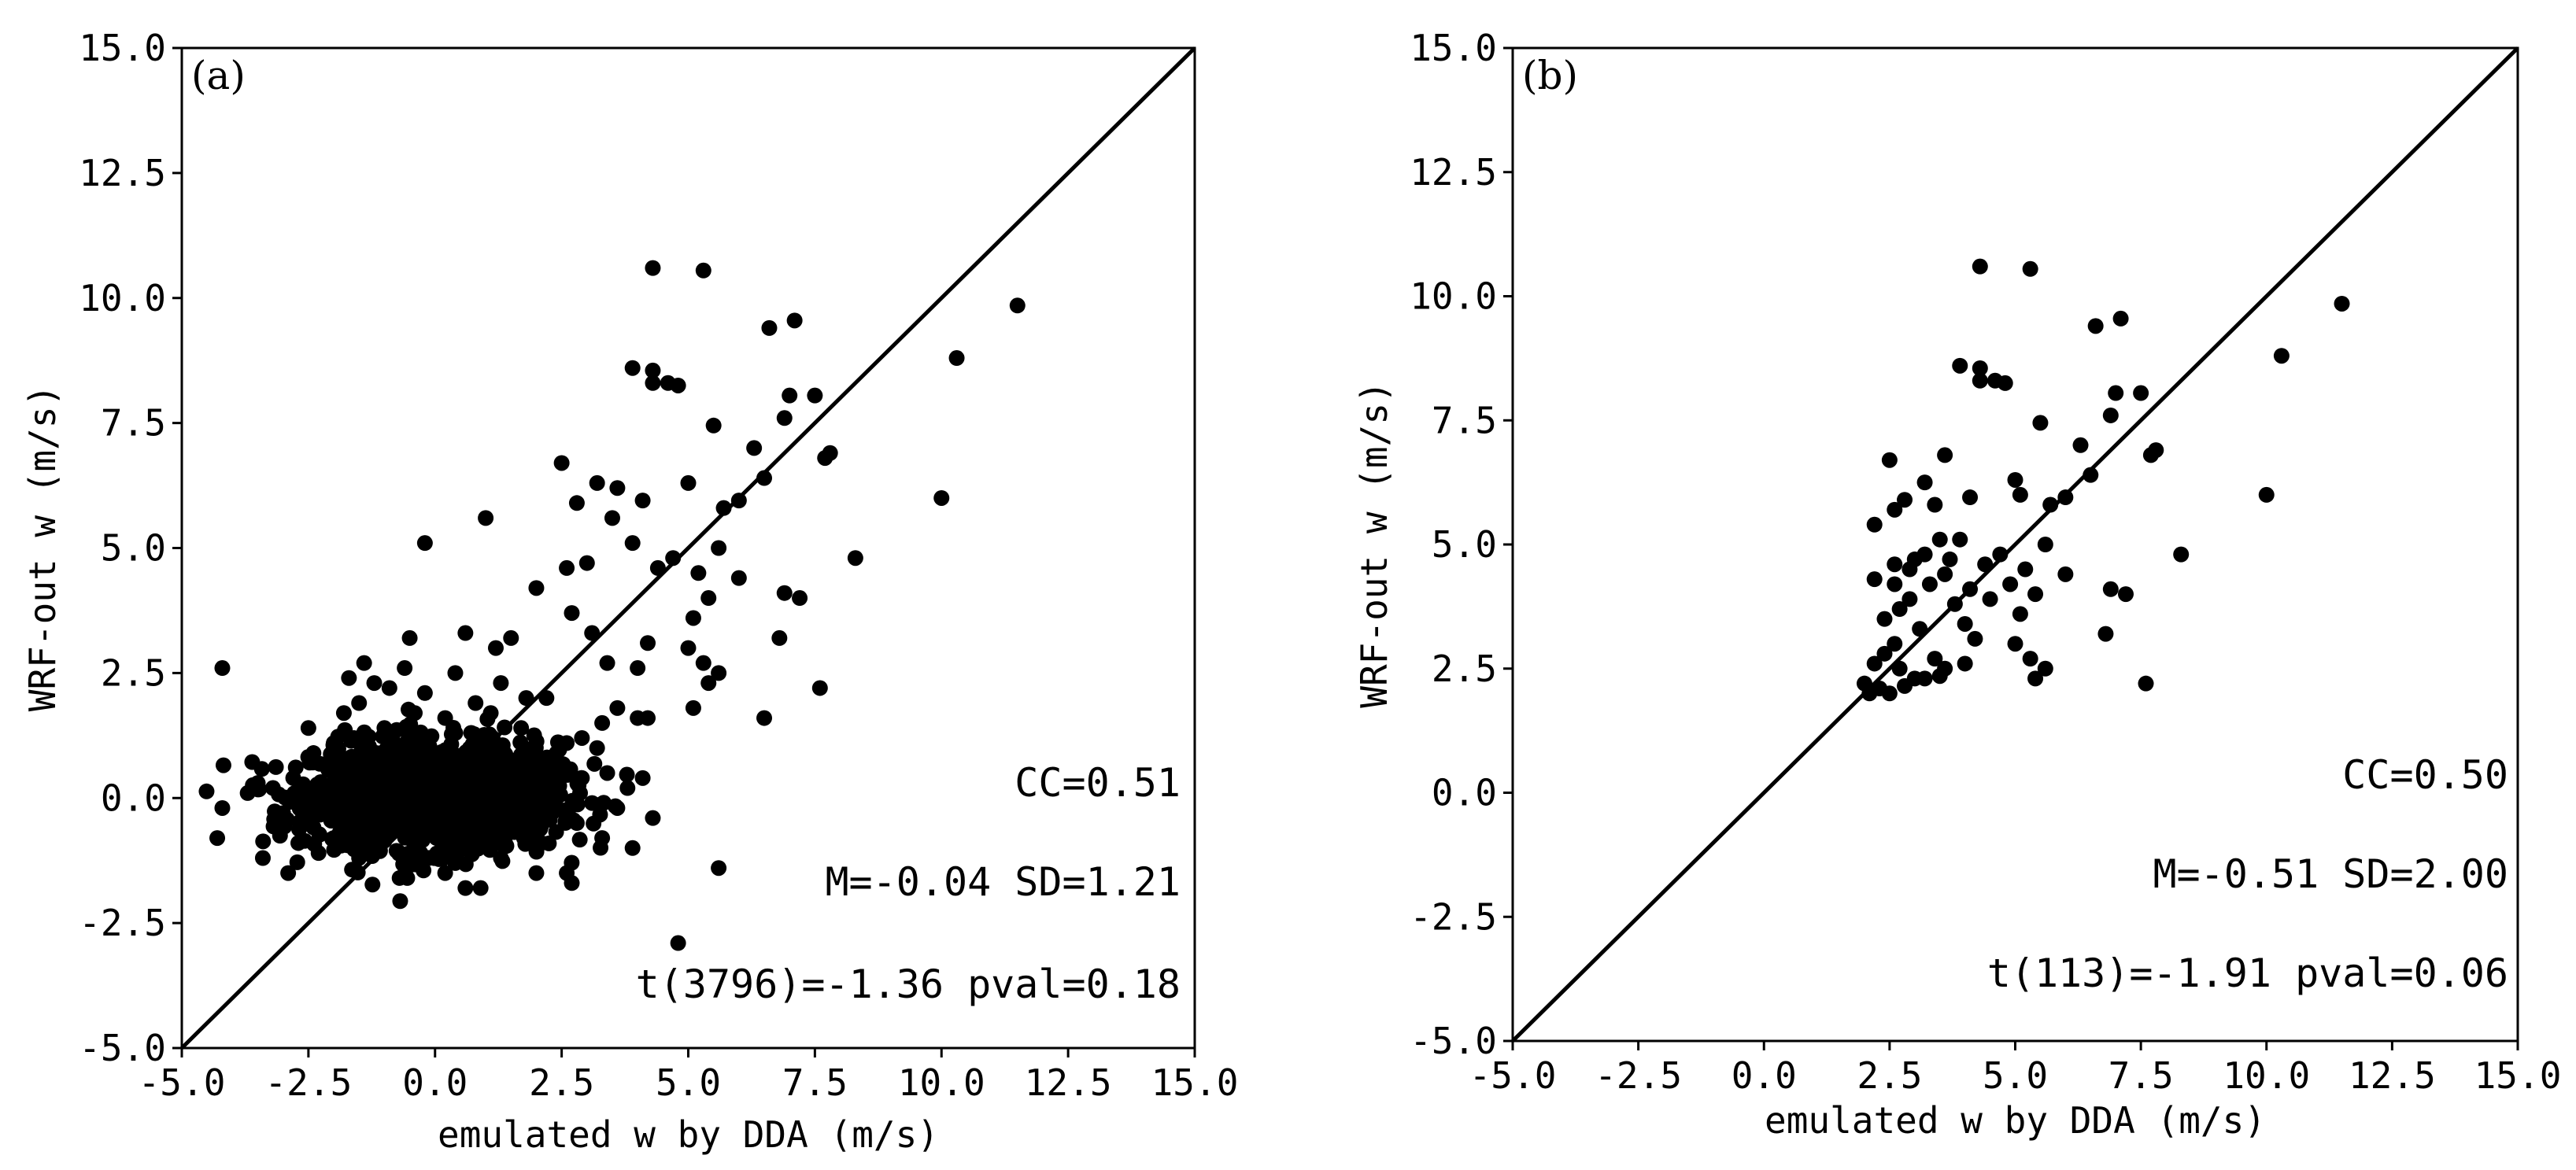 The image size is (2576, 1170). Describe the element at coordinates (1889, 1075) in the screenshot. I see `x-tick-label-b-3: 2.5` at that location.